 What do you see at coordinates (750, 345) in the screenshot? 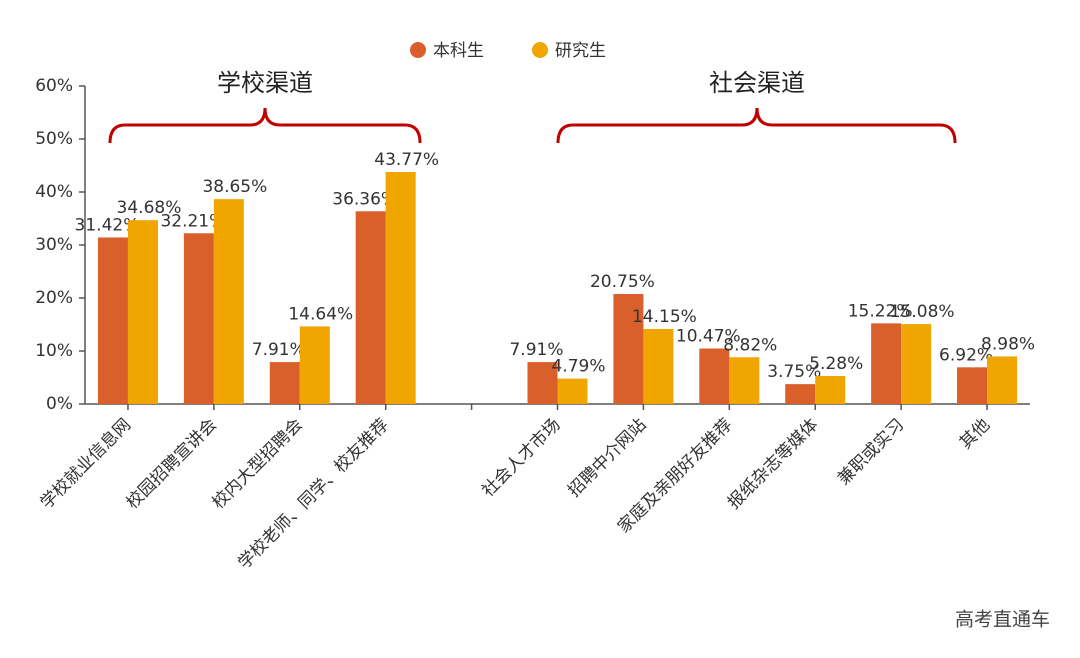
I see `value-label: 8.82%` at bounding box center [750, 345].